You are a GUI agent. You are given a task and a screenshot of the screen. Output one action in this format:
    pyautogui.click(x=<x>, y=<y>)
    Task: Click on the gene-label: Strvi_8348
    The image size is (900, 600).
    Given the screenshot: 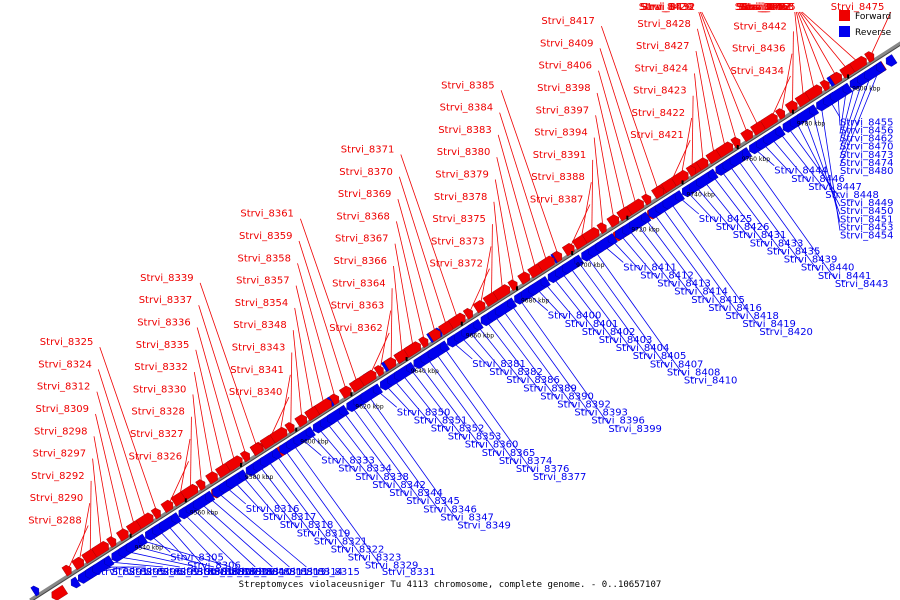 What is the action you would take?
    pyautogui.click(x=260, y=325)
    